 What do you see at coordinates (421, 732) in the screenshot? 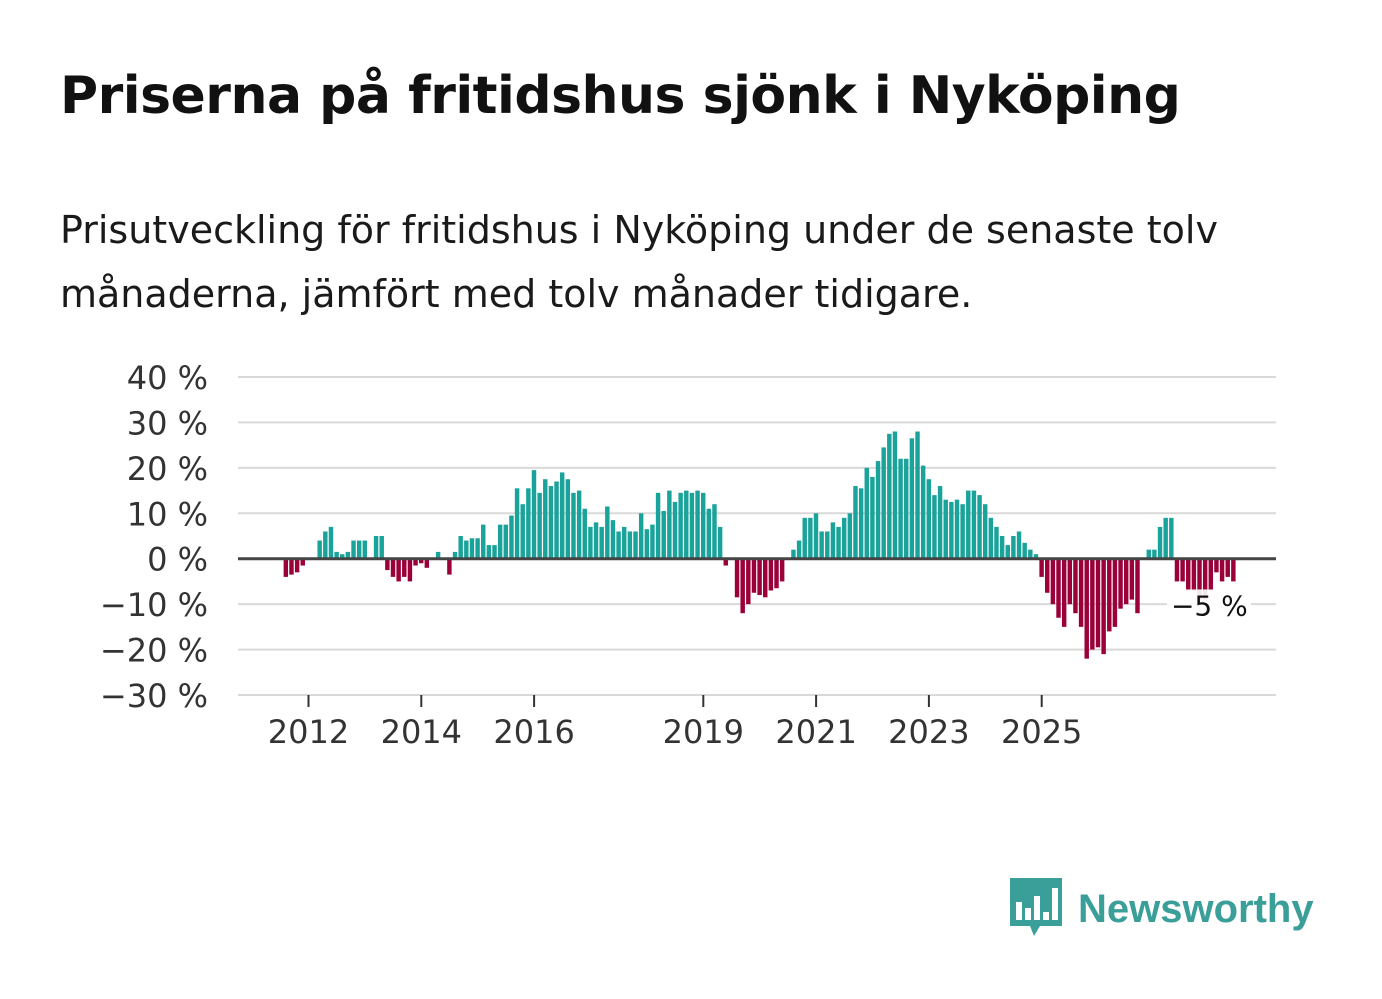
I see `x-tick-label: 2014` at bounding box center [421, 732].